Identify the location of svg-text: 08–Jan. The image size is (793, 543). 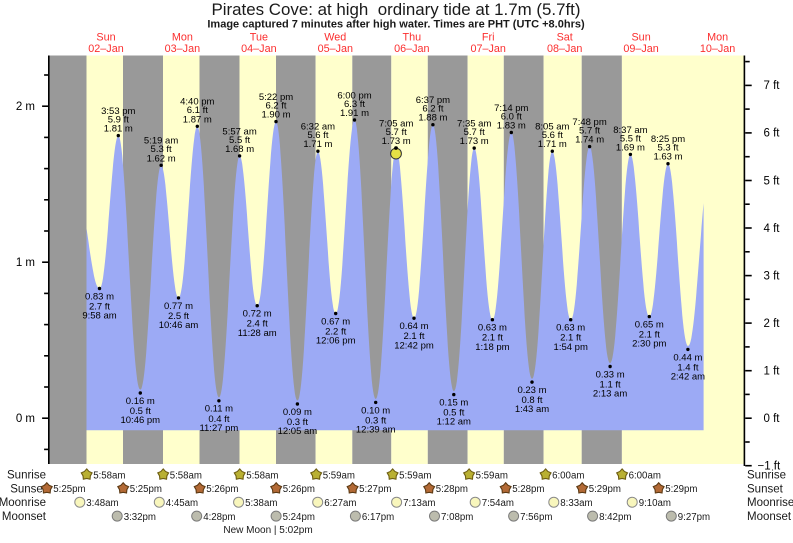
(564, 49).